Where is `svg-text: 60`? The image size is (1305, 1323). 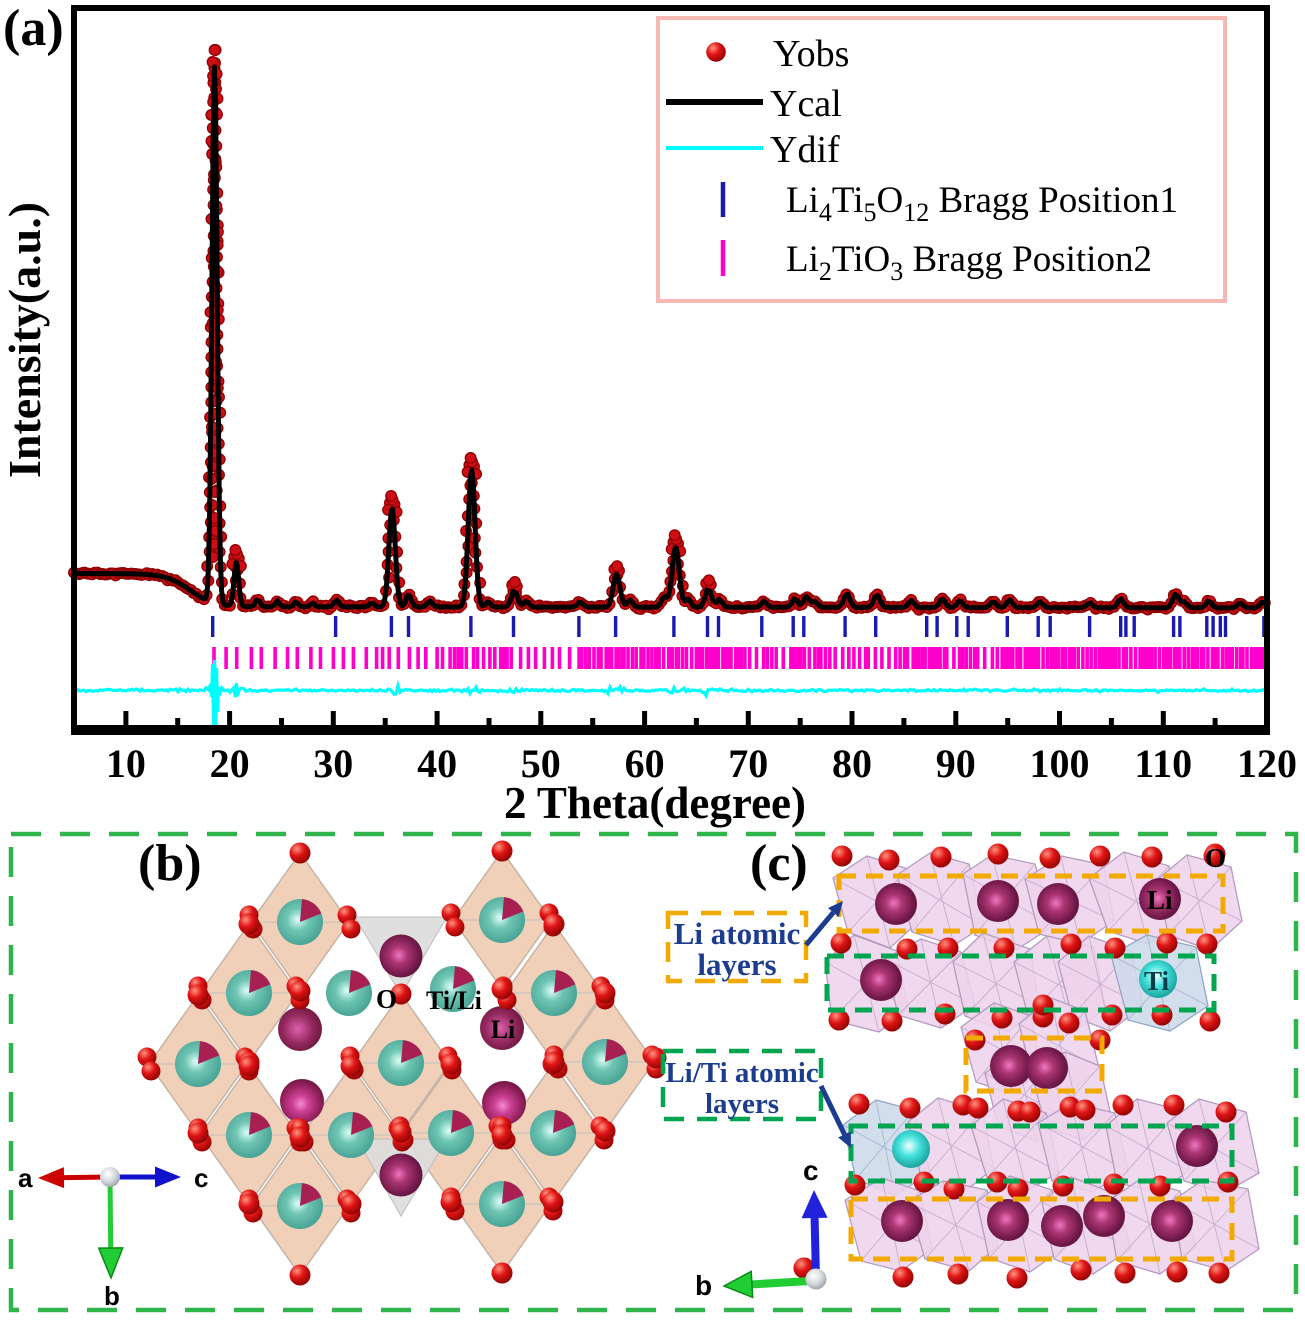
svg-text: 60 is located at coordinates (645, 763).